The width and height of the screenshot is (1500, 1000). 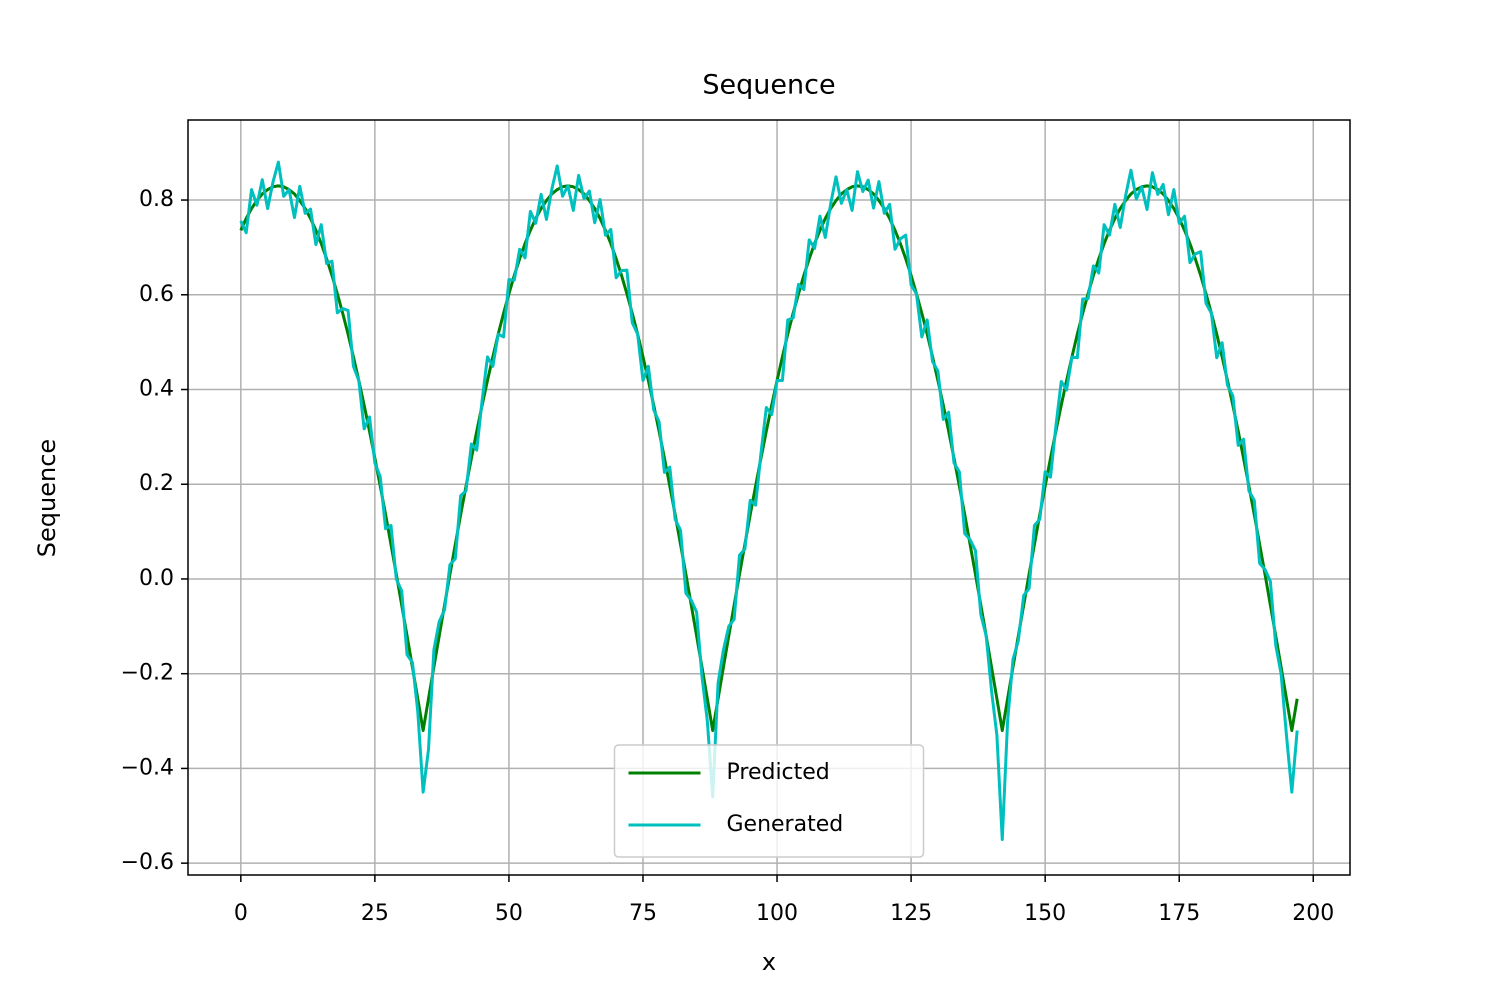 What do you see at coordinates (241, 913) in the screenshot?
I see `x-tick-label: 0` at bounding box center [241, 913].